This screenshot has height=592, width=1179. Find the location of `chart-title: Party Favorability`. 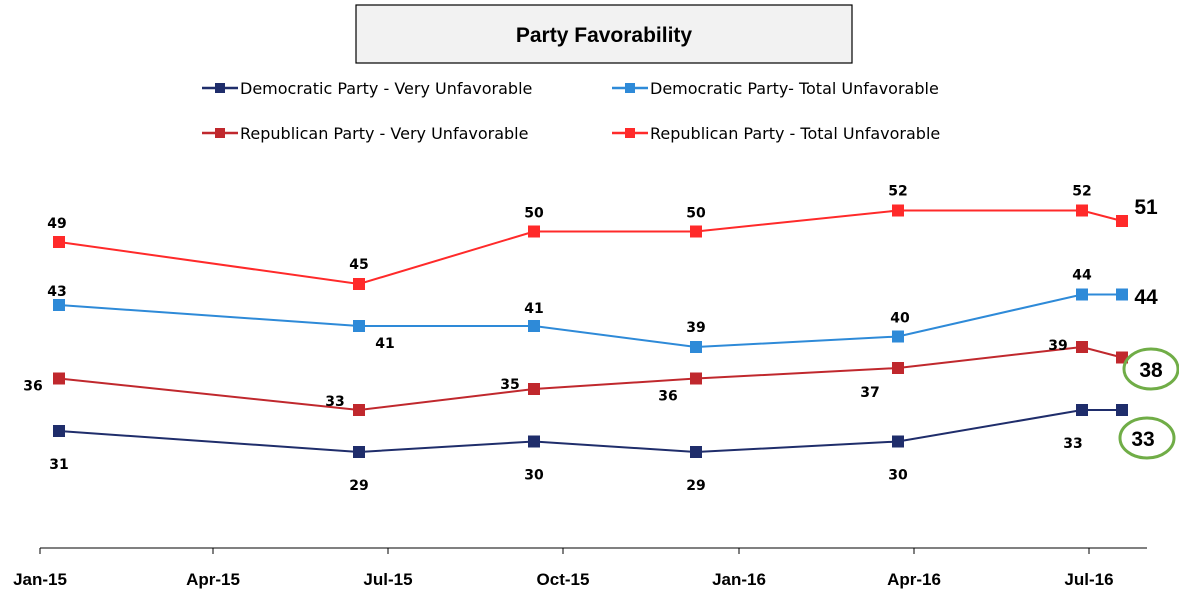

chart-title: Party Favorability is located at coordinates (604, 35).